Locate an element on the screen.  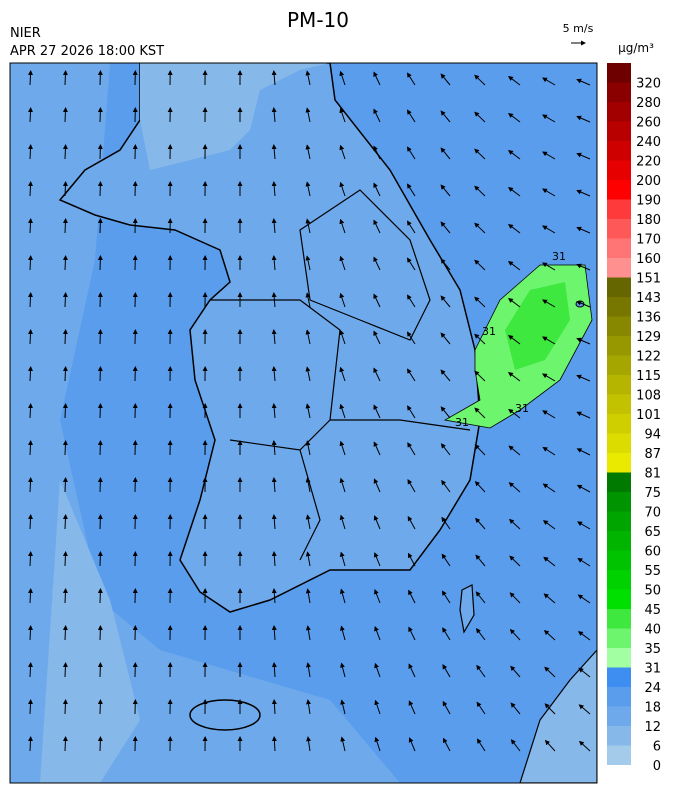
colorbar-label: 31 is located at coordinates (652, 669).